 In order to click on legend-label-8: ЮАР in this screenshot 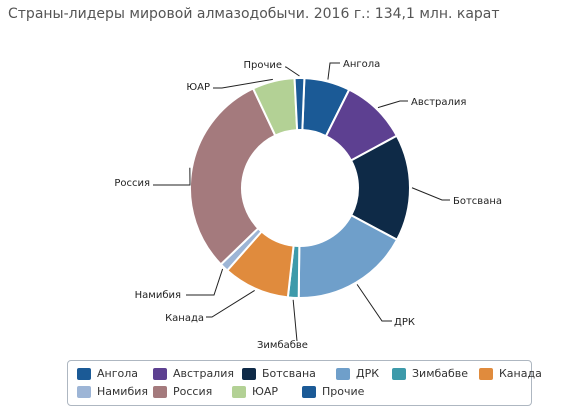, I will do `click(265, 391)`.